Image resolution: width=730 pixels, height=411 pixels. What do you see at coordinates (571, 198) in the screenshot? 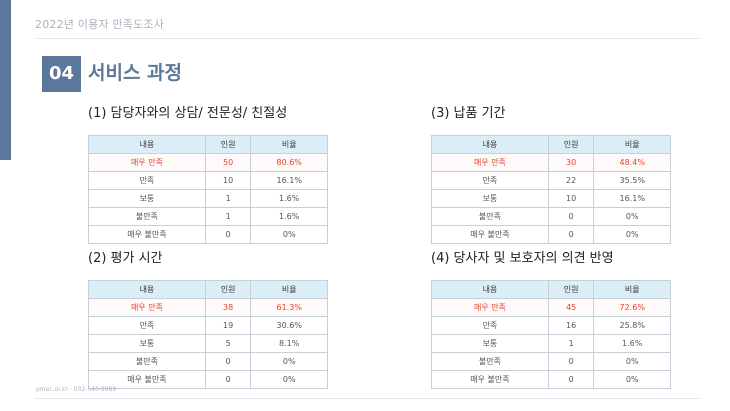
I see `row-count: 10` at bounding box center [571, 198].